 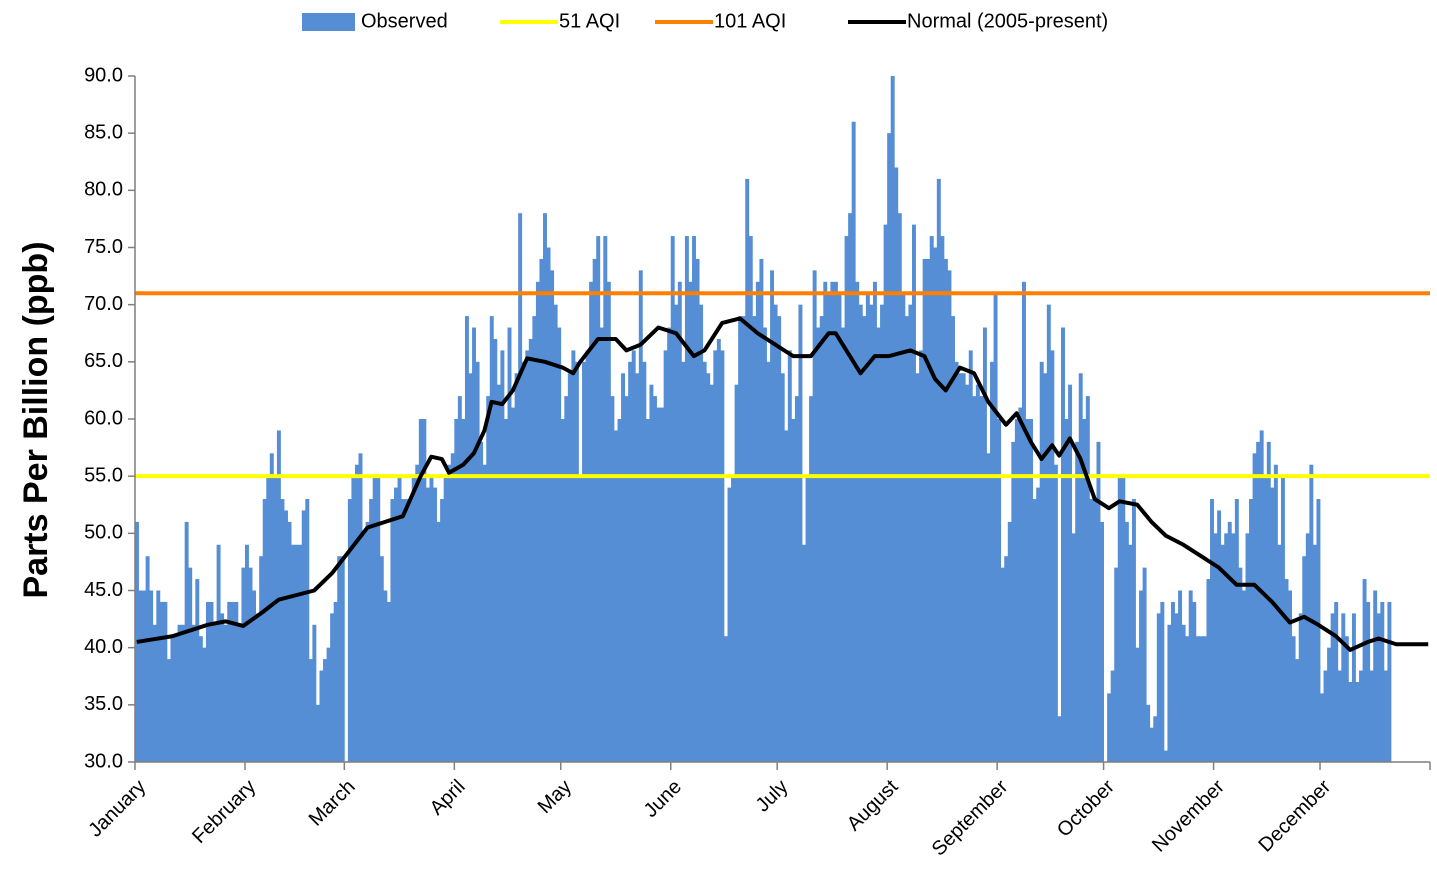 I want to click on y-tick-label: 80.0, so click(x=103, y=190).